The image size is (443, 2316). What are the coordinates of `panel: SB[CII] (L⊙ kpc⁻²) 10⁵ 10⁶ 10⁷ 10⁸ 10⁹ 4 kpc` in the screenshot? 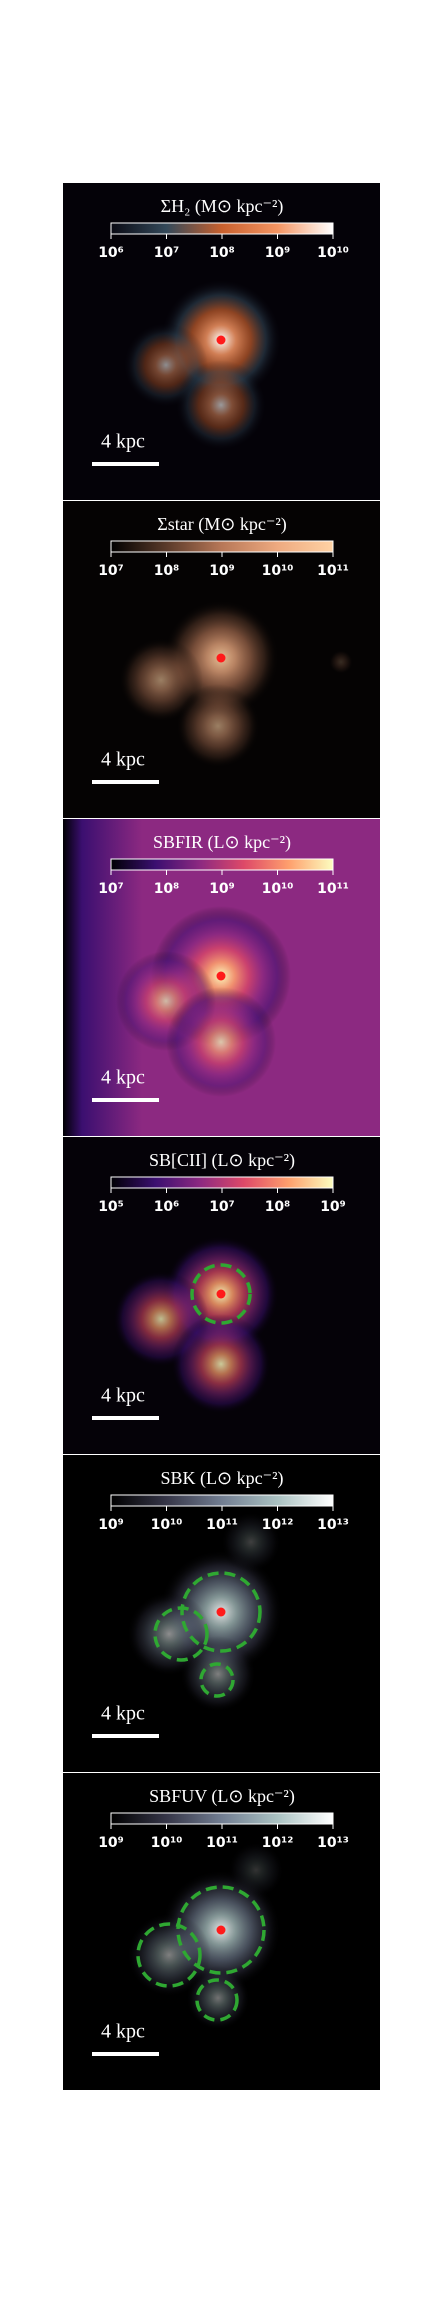 It's located at (221, 1295).